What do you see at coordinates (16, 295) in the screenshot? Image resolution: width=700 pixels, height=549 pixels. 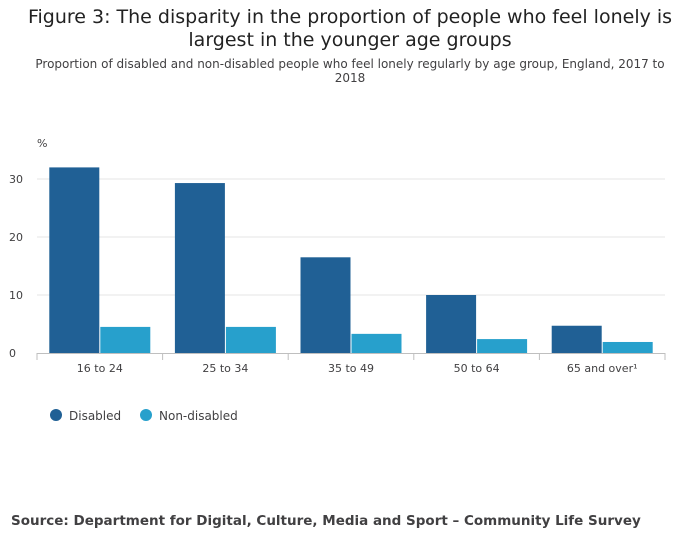 I see `y-tick-label: 10` at bounding box center [16, 295].